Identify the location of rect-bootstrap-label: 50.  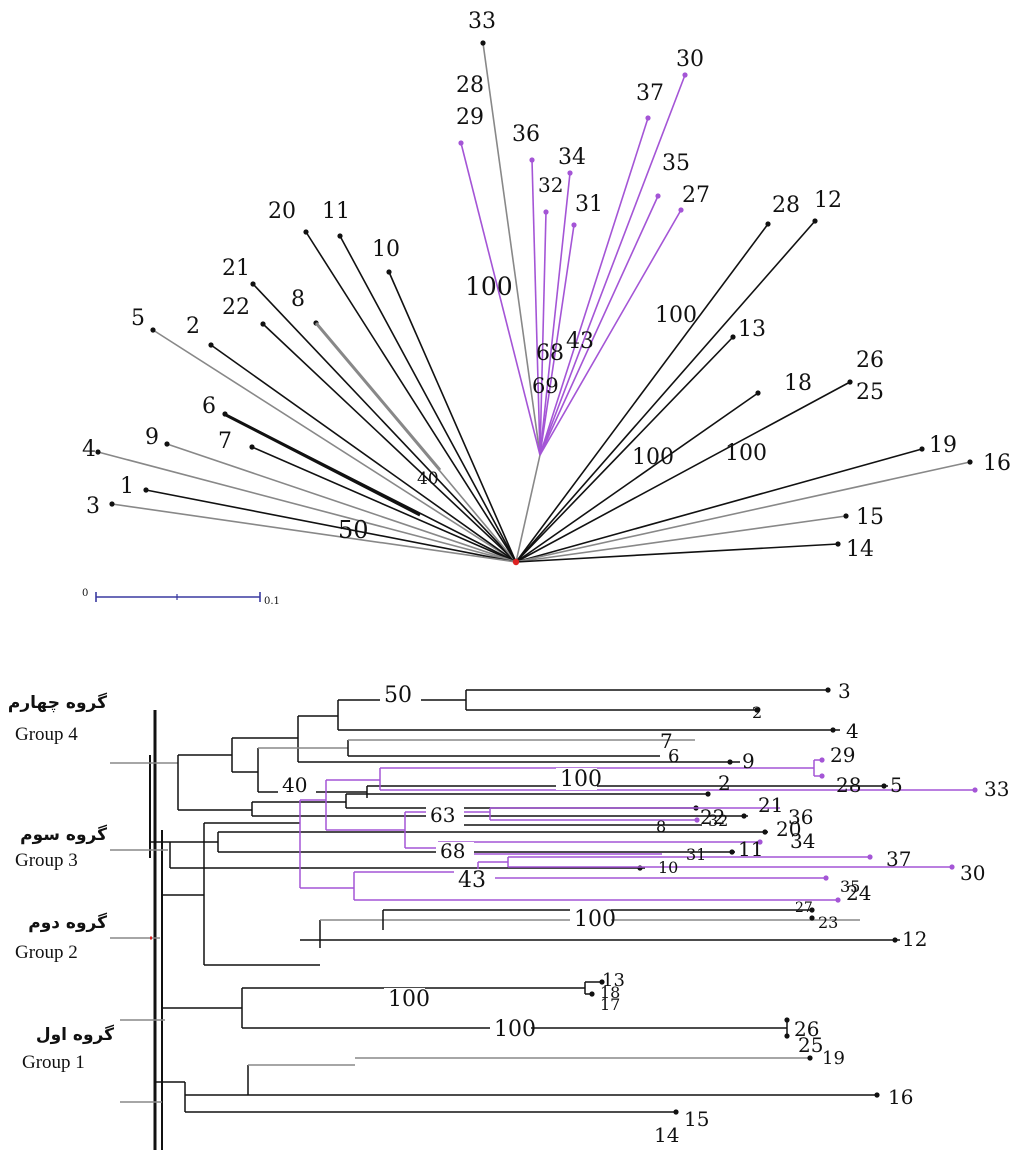
(398, 695).